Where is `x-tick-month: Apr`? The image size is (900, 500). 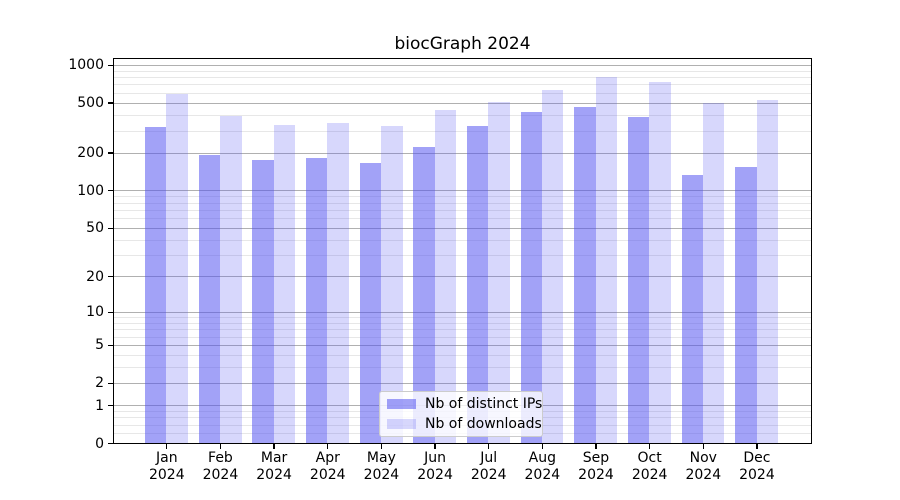 x-tick-month: Apr is located at coordinates (327, 458).